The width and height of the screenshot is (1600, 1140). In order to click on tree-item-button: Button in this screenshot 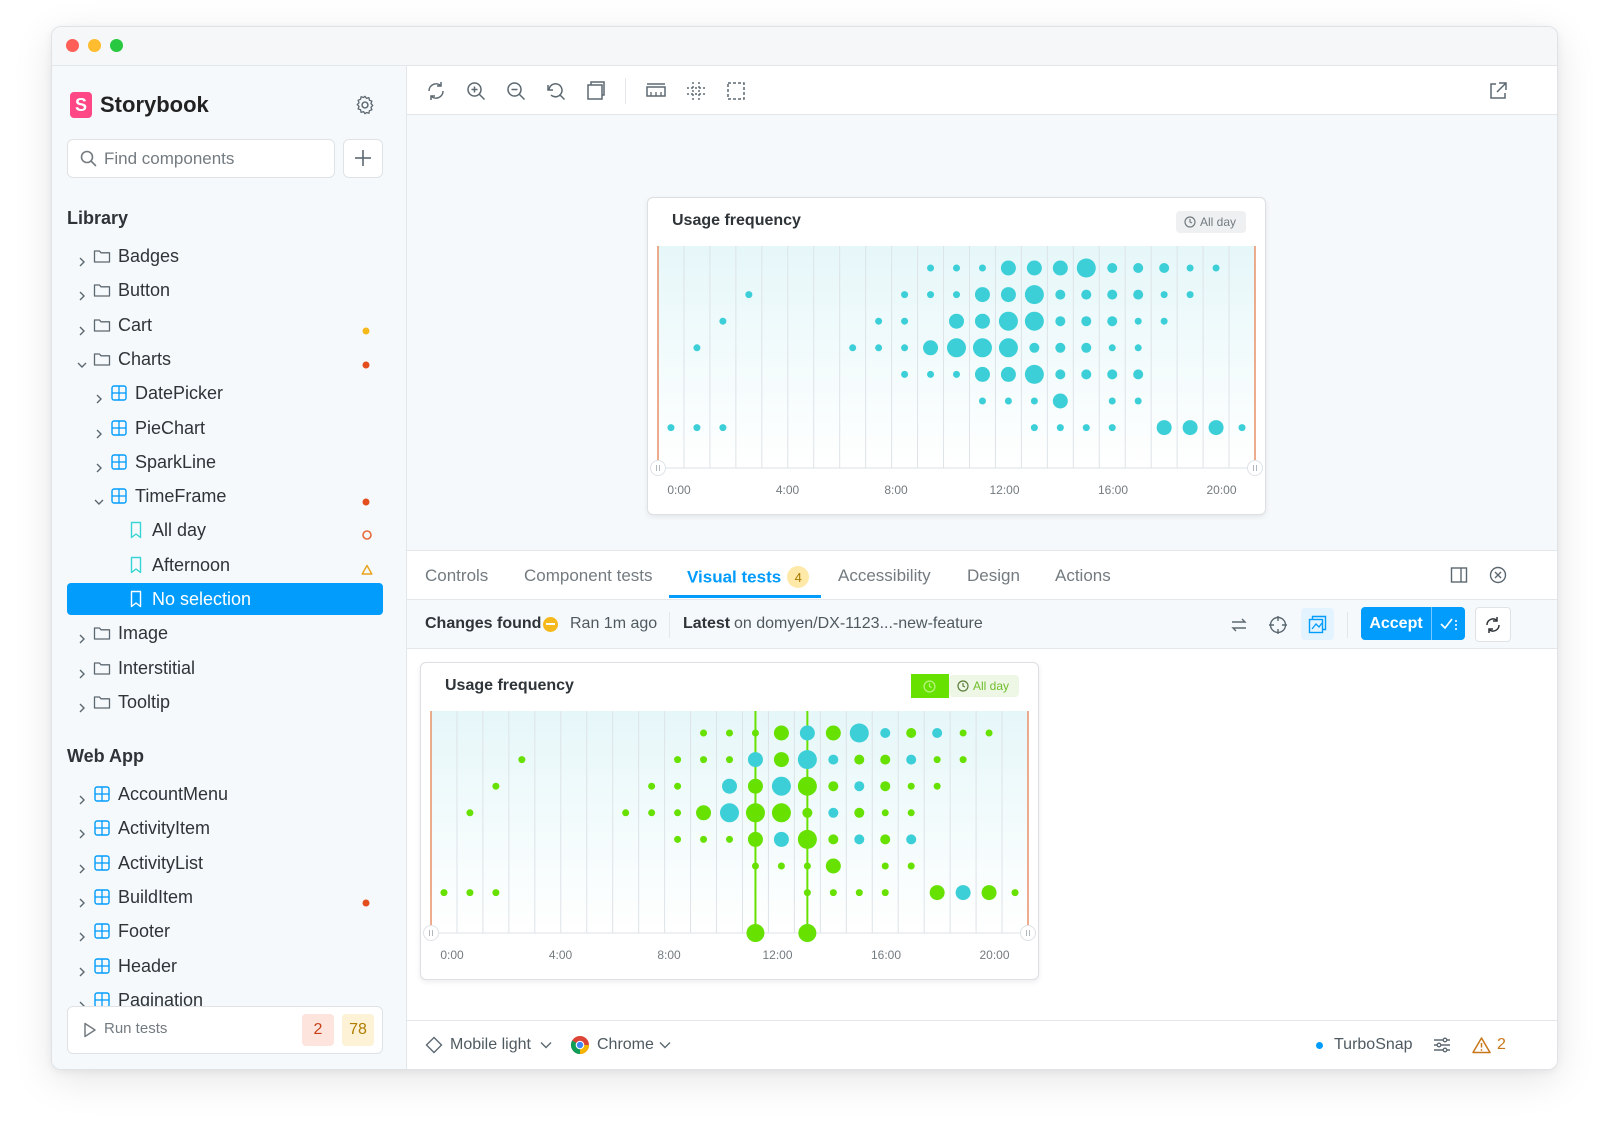, I will do `click(225, 290)`.